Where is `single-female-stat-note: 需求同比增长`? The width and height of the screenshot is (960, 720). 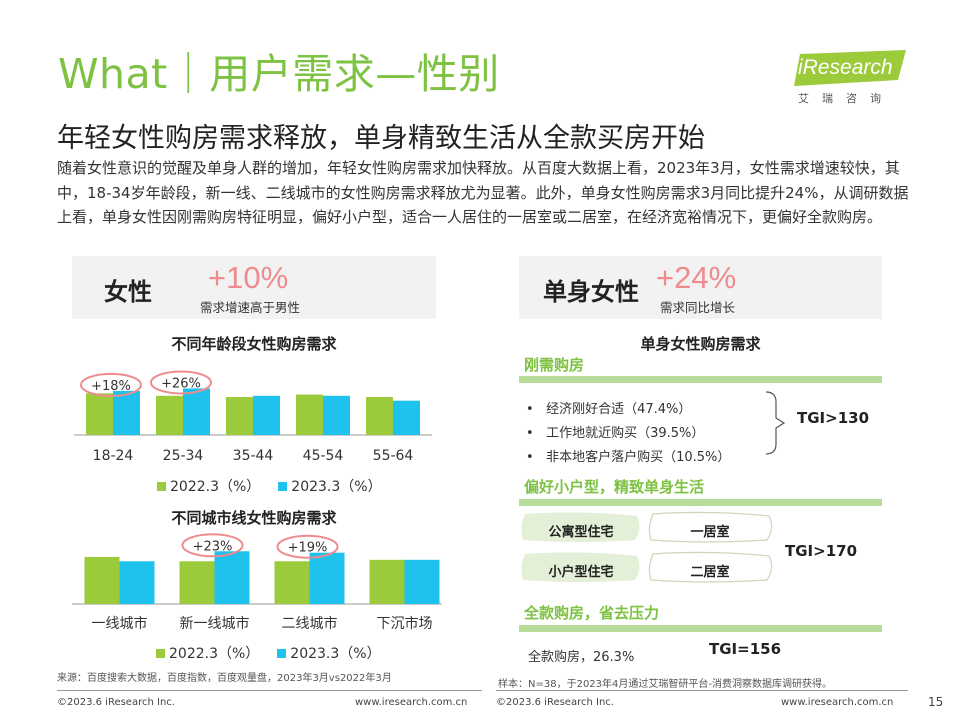 single-female-stat-note: 需求同比增长 is located at coordinates (698, 307).